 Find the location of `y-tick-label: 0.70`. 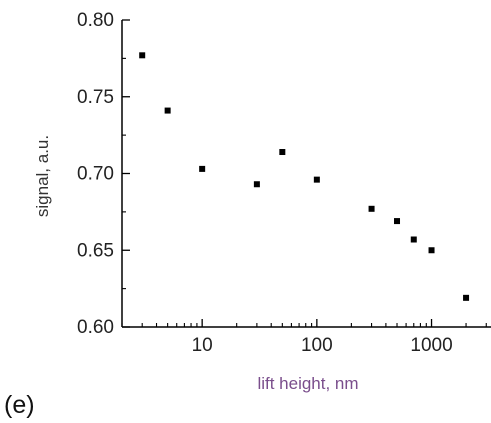

y-tick-label: 0.70 is located at coordinates (95, 174).